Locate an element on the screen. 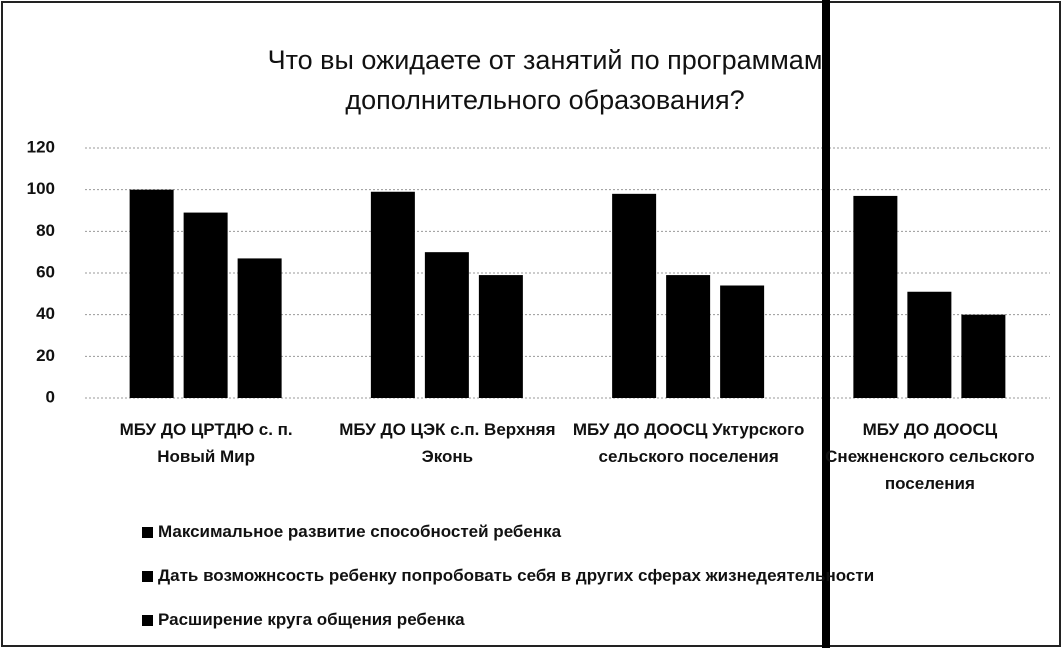  y-tick-label: 80 is located at coordinates (45, 230).